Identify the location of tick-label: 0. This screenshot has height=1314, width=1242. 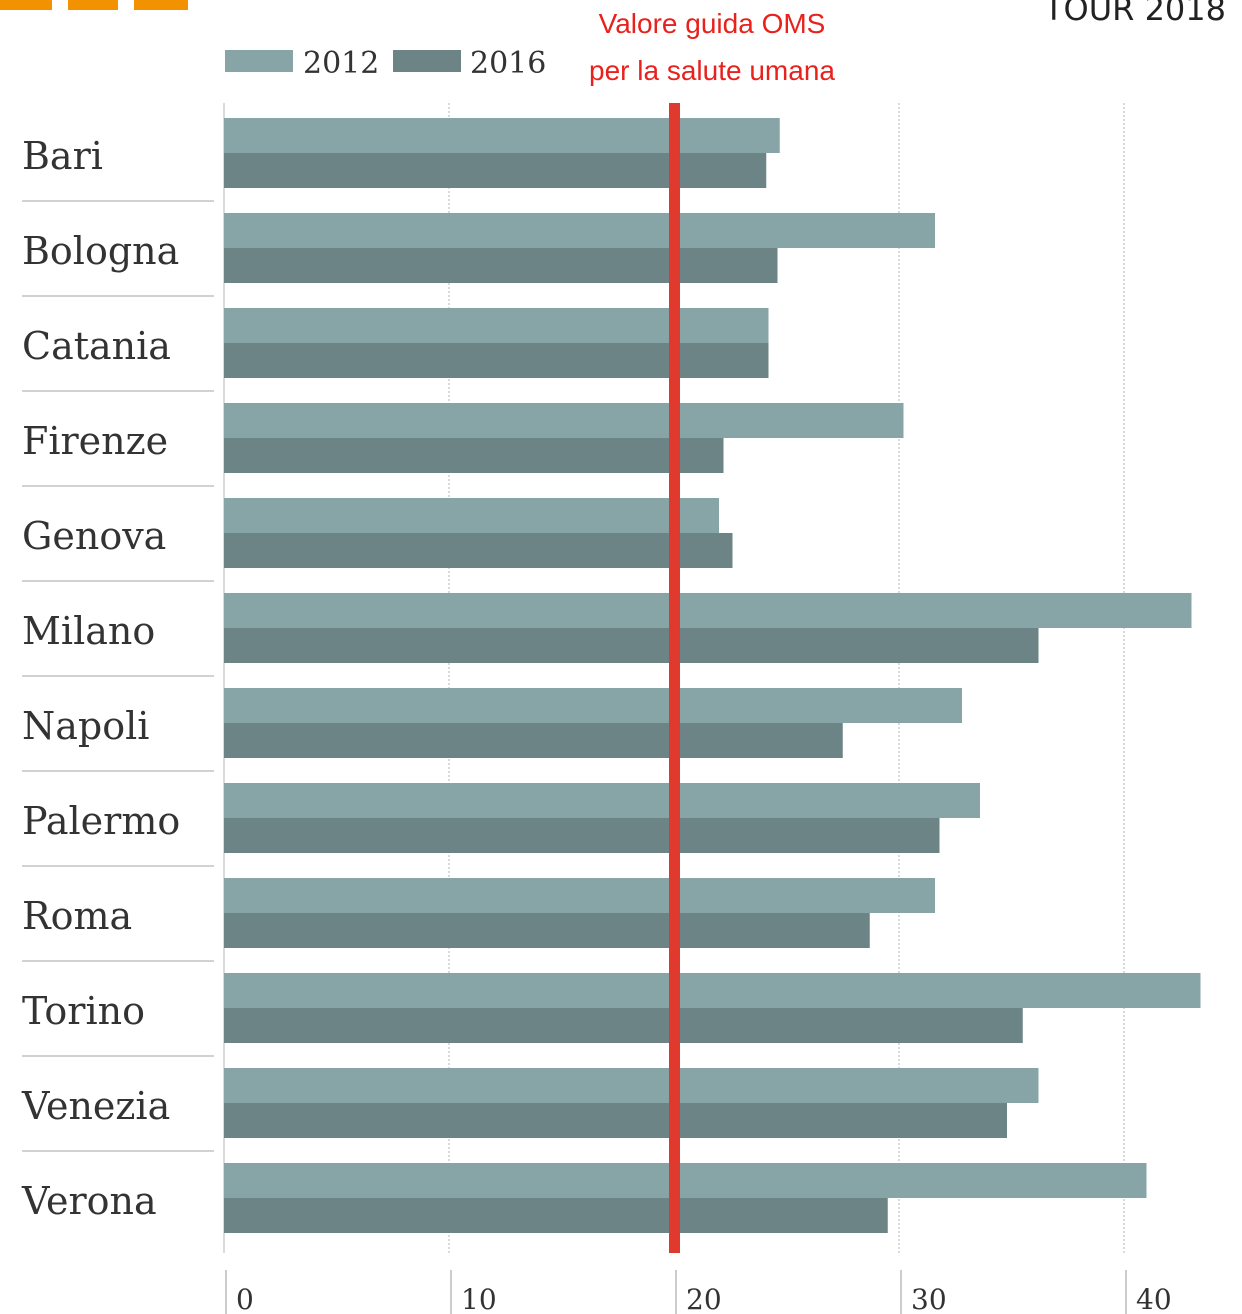
(245, 1298).